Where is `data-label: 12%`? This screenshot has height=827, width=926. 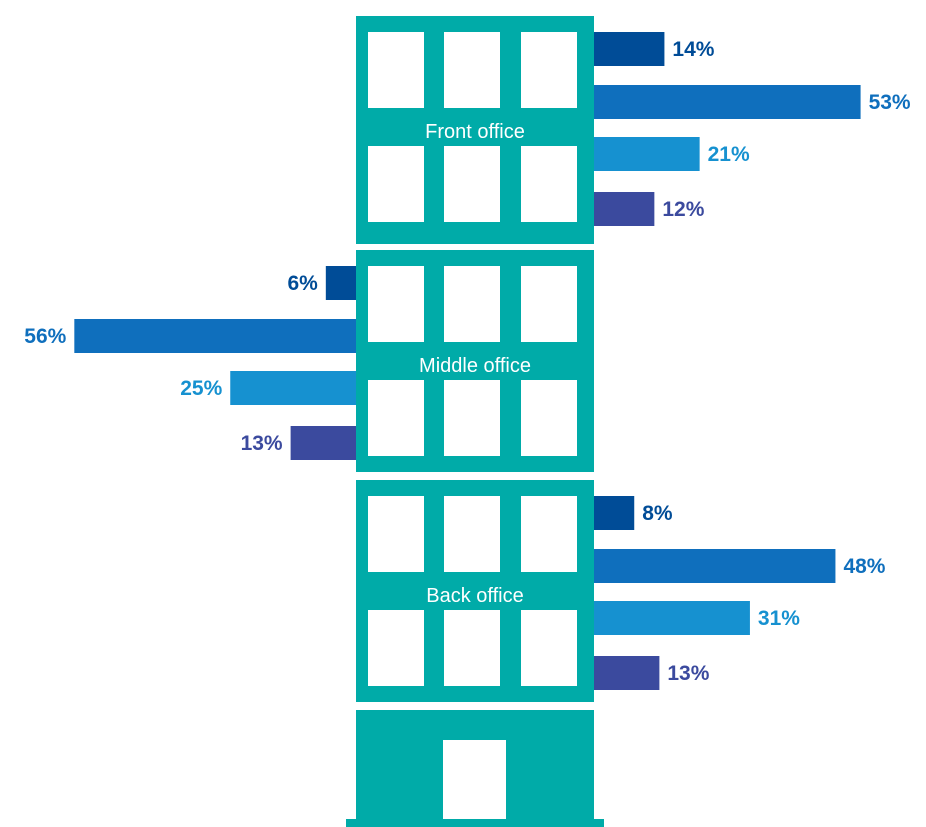 data-label: 12% is located at coordinates (683, 209).